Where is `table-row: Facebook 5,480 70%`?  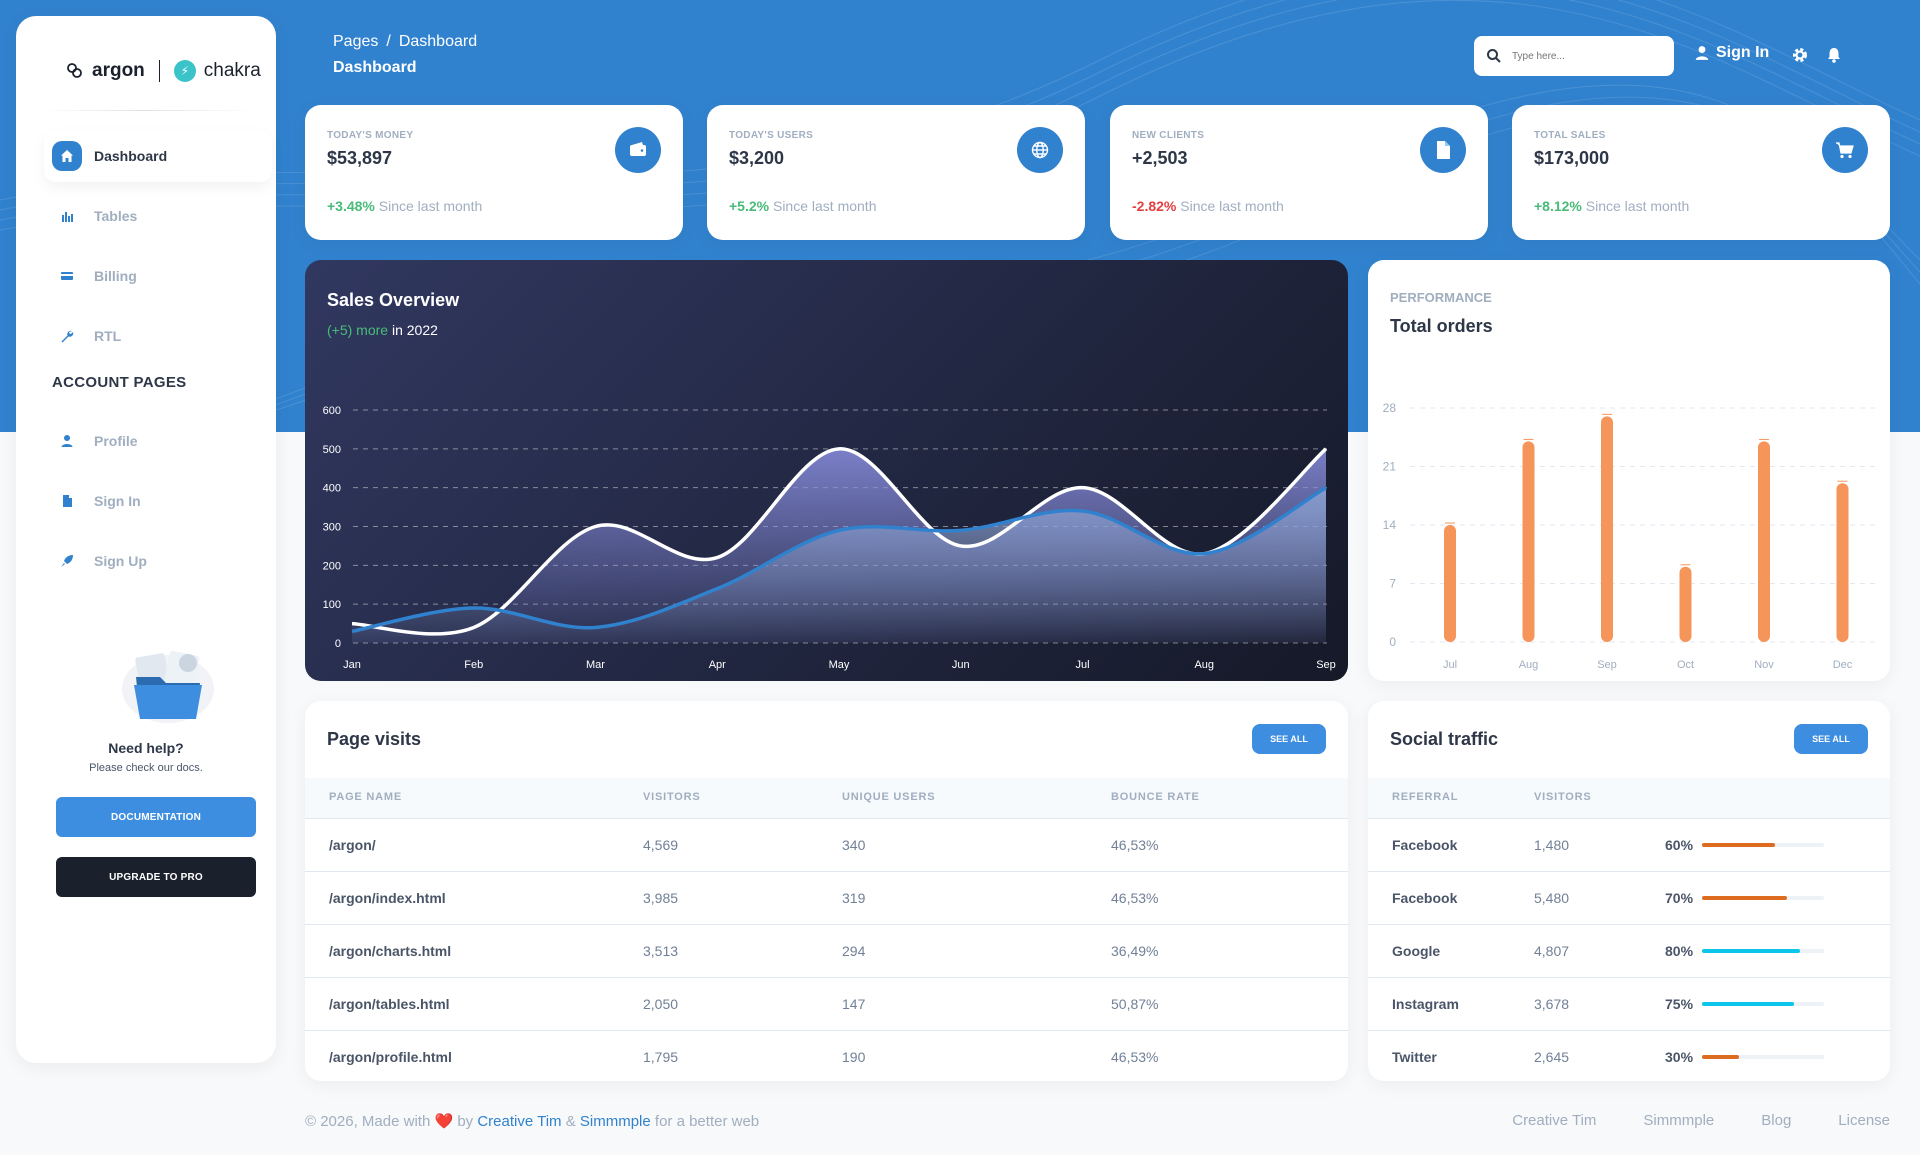
table-row: Facebook 5,480 70% is located at coordinates (1629, 897).